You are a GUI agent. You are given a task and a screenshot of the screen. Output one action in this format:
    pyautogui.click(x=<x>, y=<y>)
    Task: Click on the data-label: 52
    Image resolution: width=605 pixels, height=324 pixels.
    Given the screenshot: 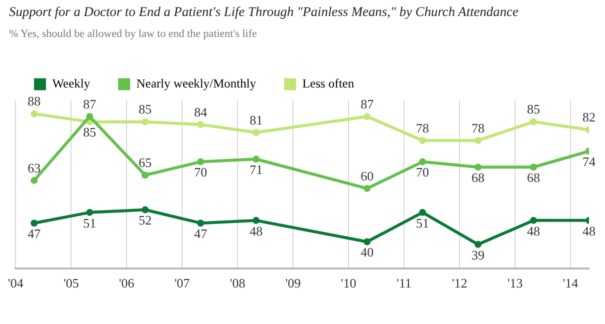 What is the action you would take?
    pyautogui.click(x=145, y=220)
    